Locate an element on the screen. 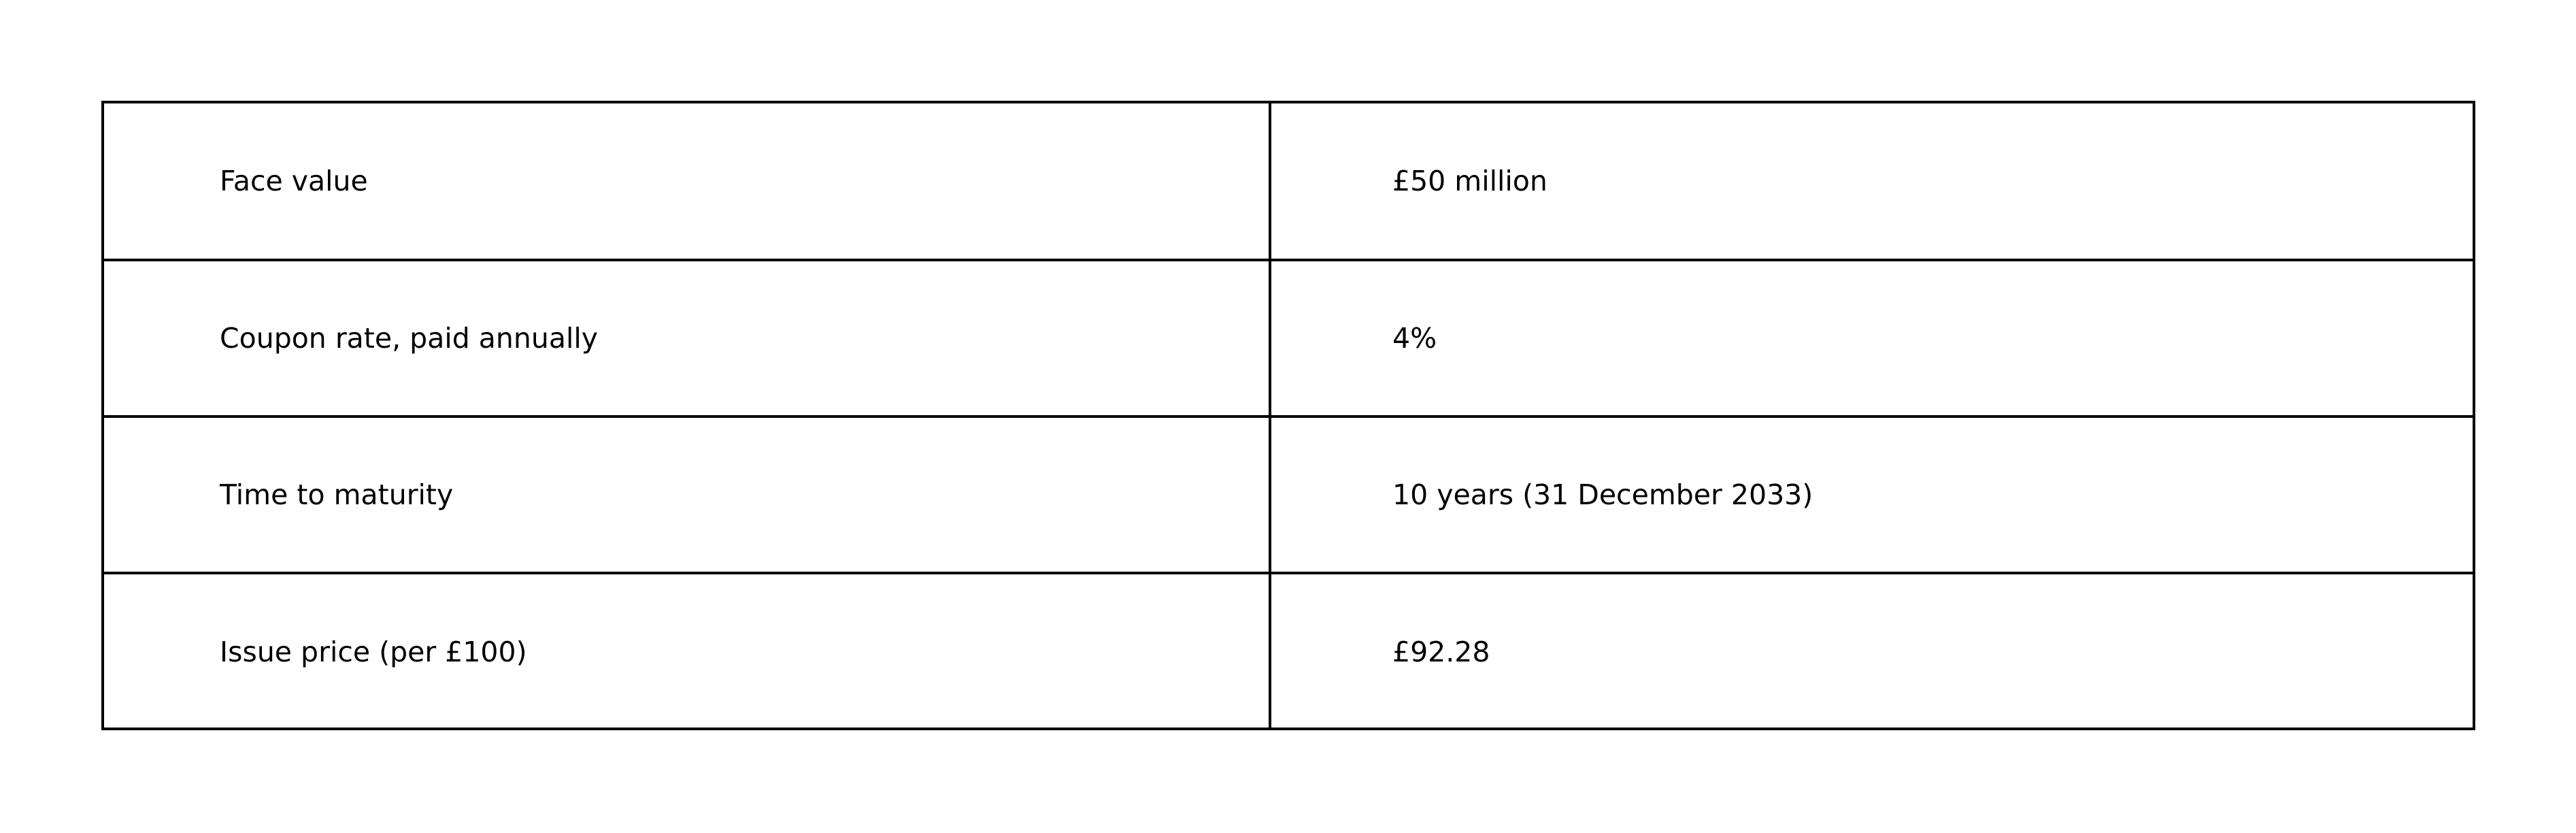 This screenshot has height=833, width=2576. row-label: Coupon rate, paid annually is located at coordinates (687, 339).